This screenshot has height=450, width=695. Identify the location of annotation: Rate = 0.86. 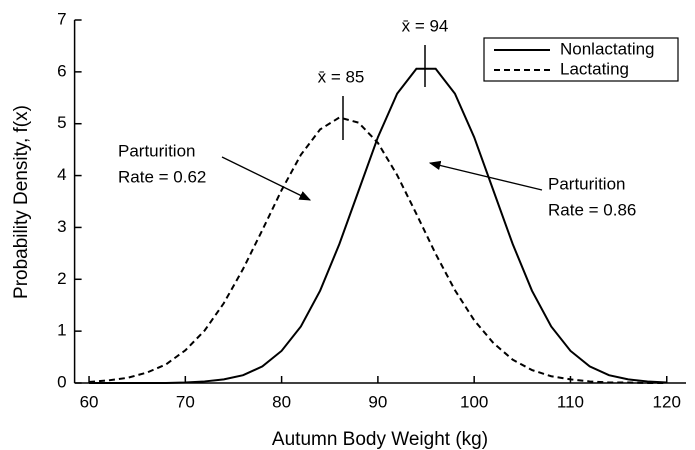
(592, 209).